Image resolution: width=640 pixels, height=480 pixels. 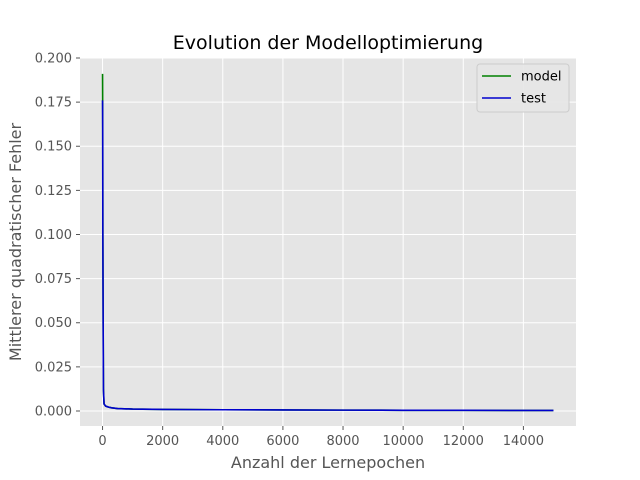 What do you see at coordinates (53, 323) in the screenshot?
I see `y-tick-label: 0.050` at bounding box center [53, 323].